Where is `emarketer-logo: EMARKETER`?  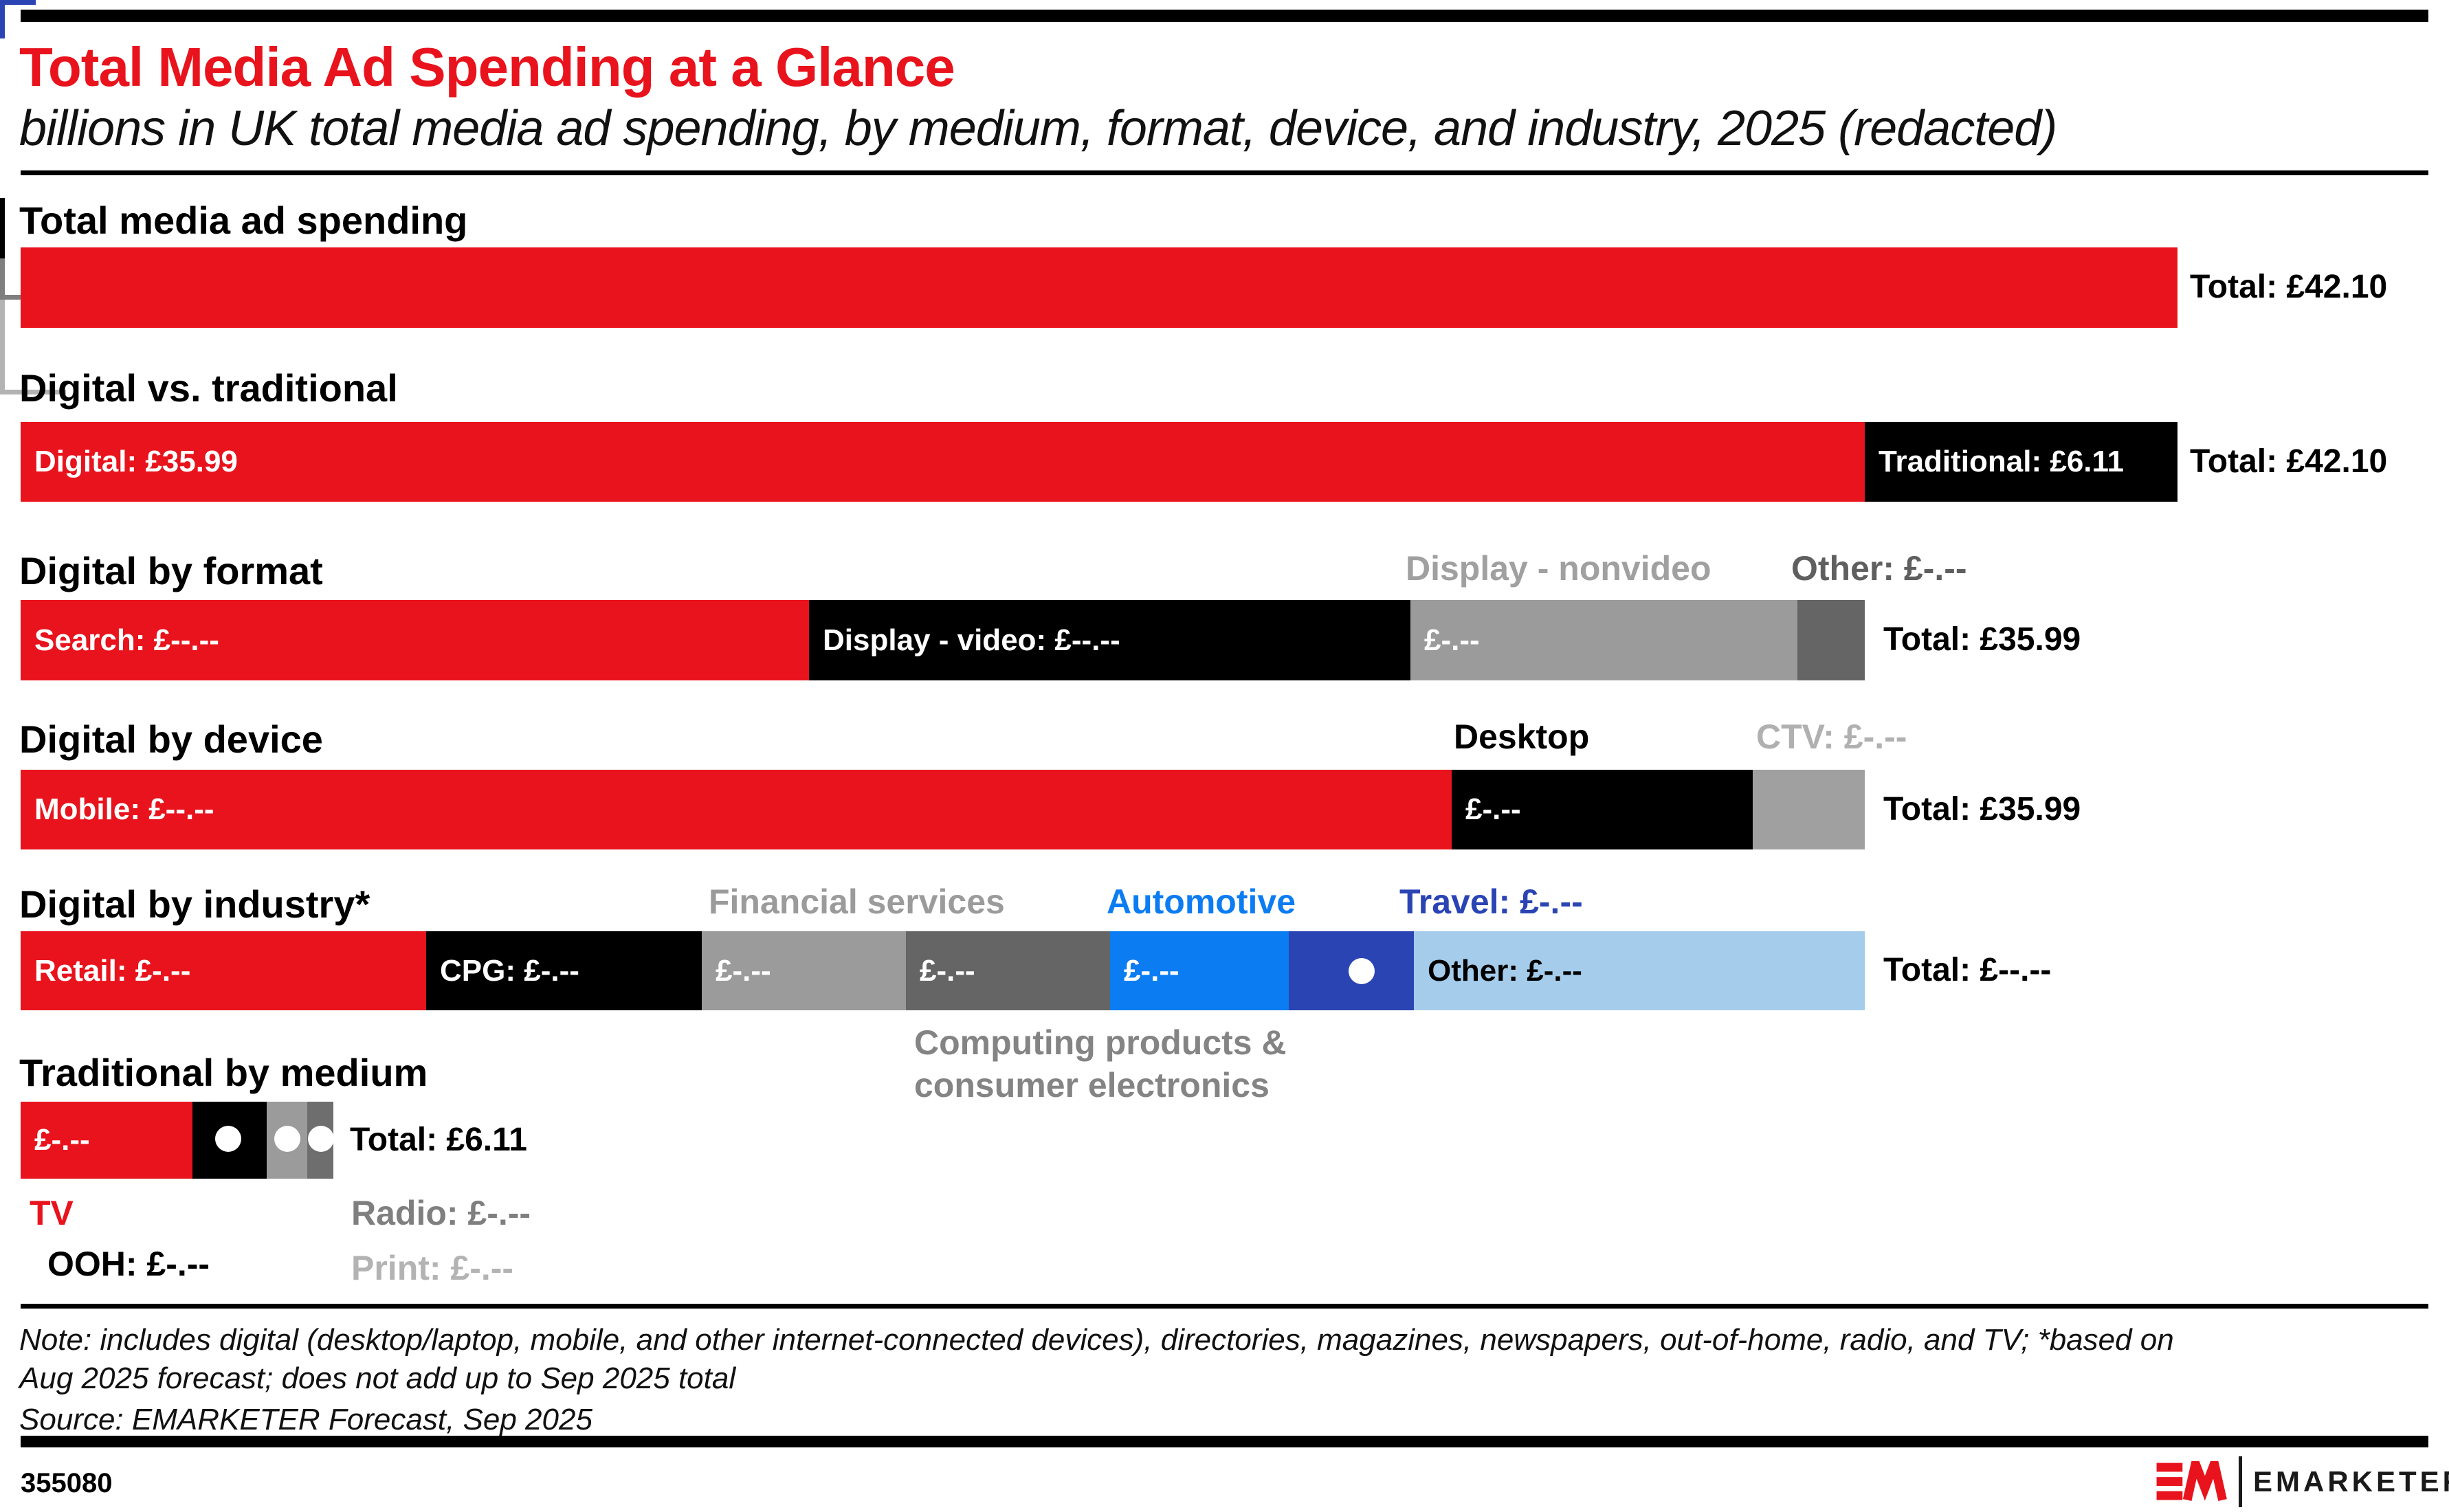
emarketer-logo: EMARKETER is located at coordinates (2302, 1478).